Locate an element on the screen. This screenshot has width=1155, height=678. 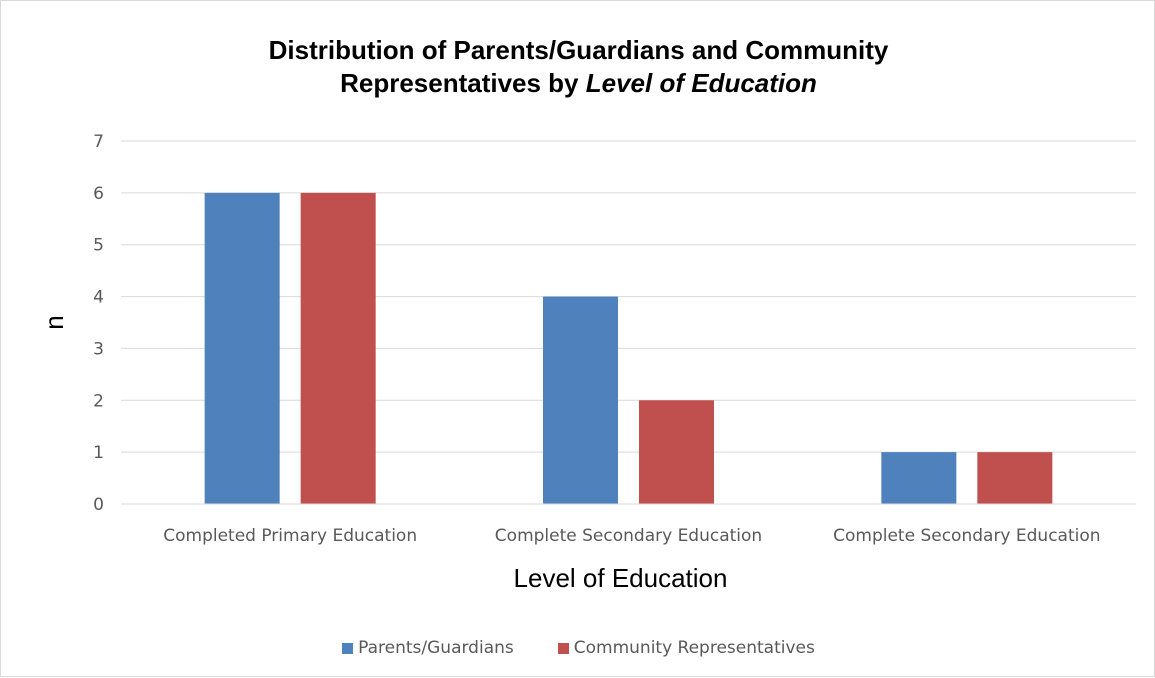
legend-item: Community Representatives is located at coordinates (686, 648).